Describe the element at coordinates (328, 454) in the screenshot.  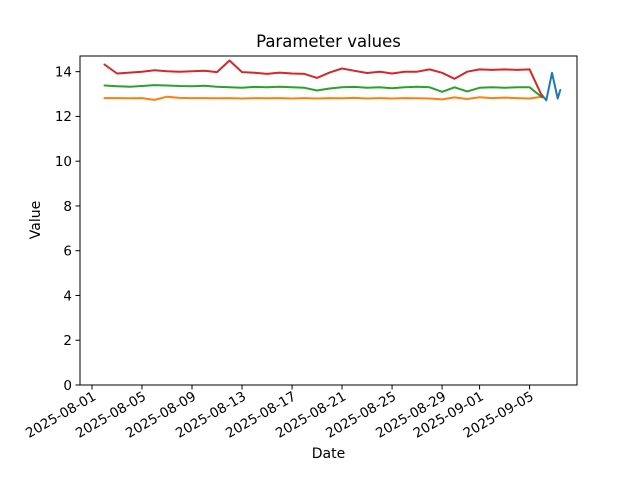
I see `x-axis-label: Date` at that location.